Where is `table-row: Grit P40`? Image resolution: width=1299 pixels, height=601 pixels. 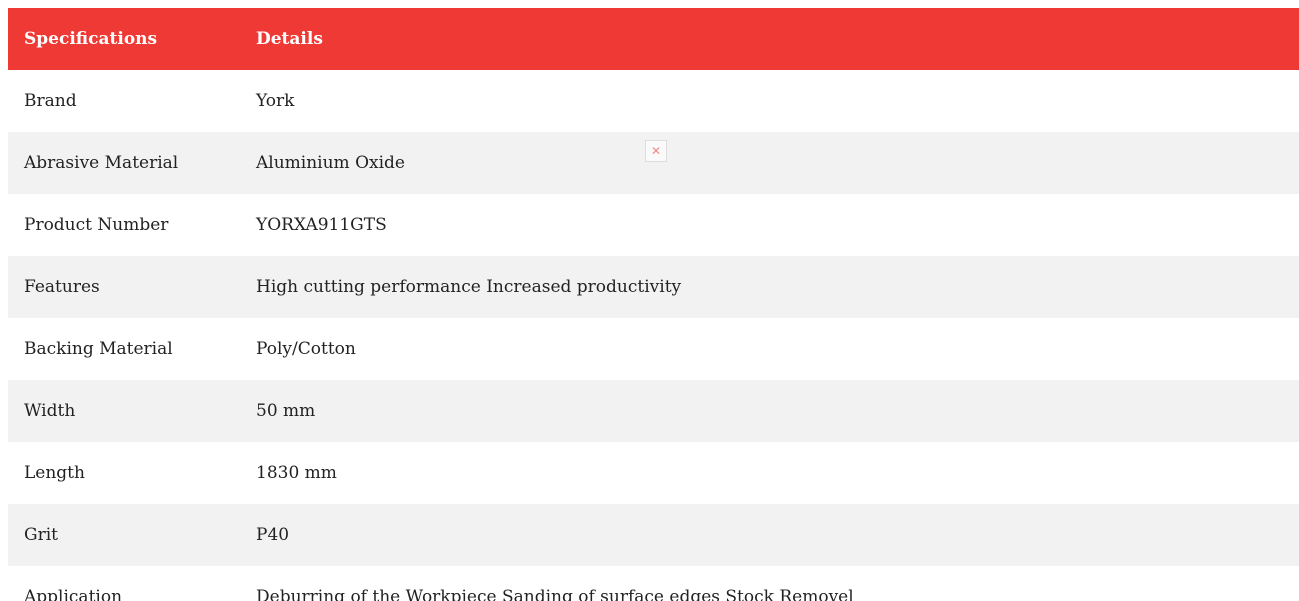
table-row: Grit P40 is located at coordinates (653, 535).